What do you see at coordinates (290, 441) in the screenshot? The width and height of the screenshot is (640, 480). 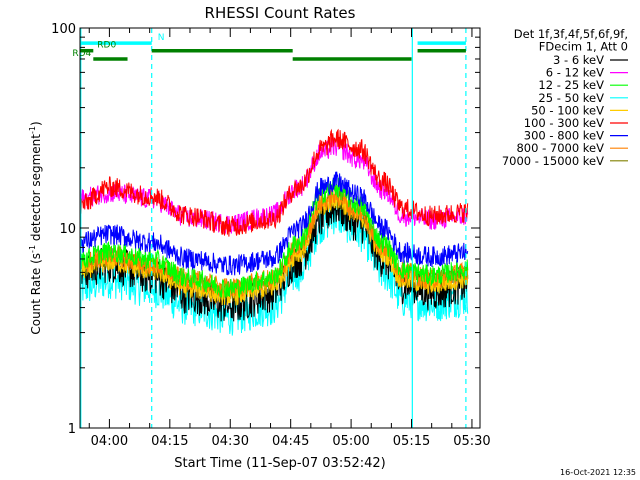 I see `x-tick-label: 04:45` at bounding box center [290, 441].